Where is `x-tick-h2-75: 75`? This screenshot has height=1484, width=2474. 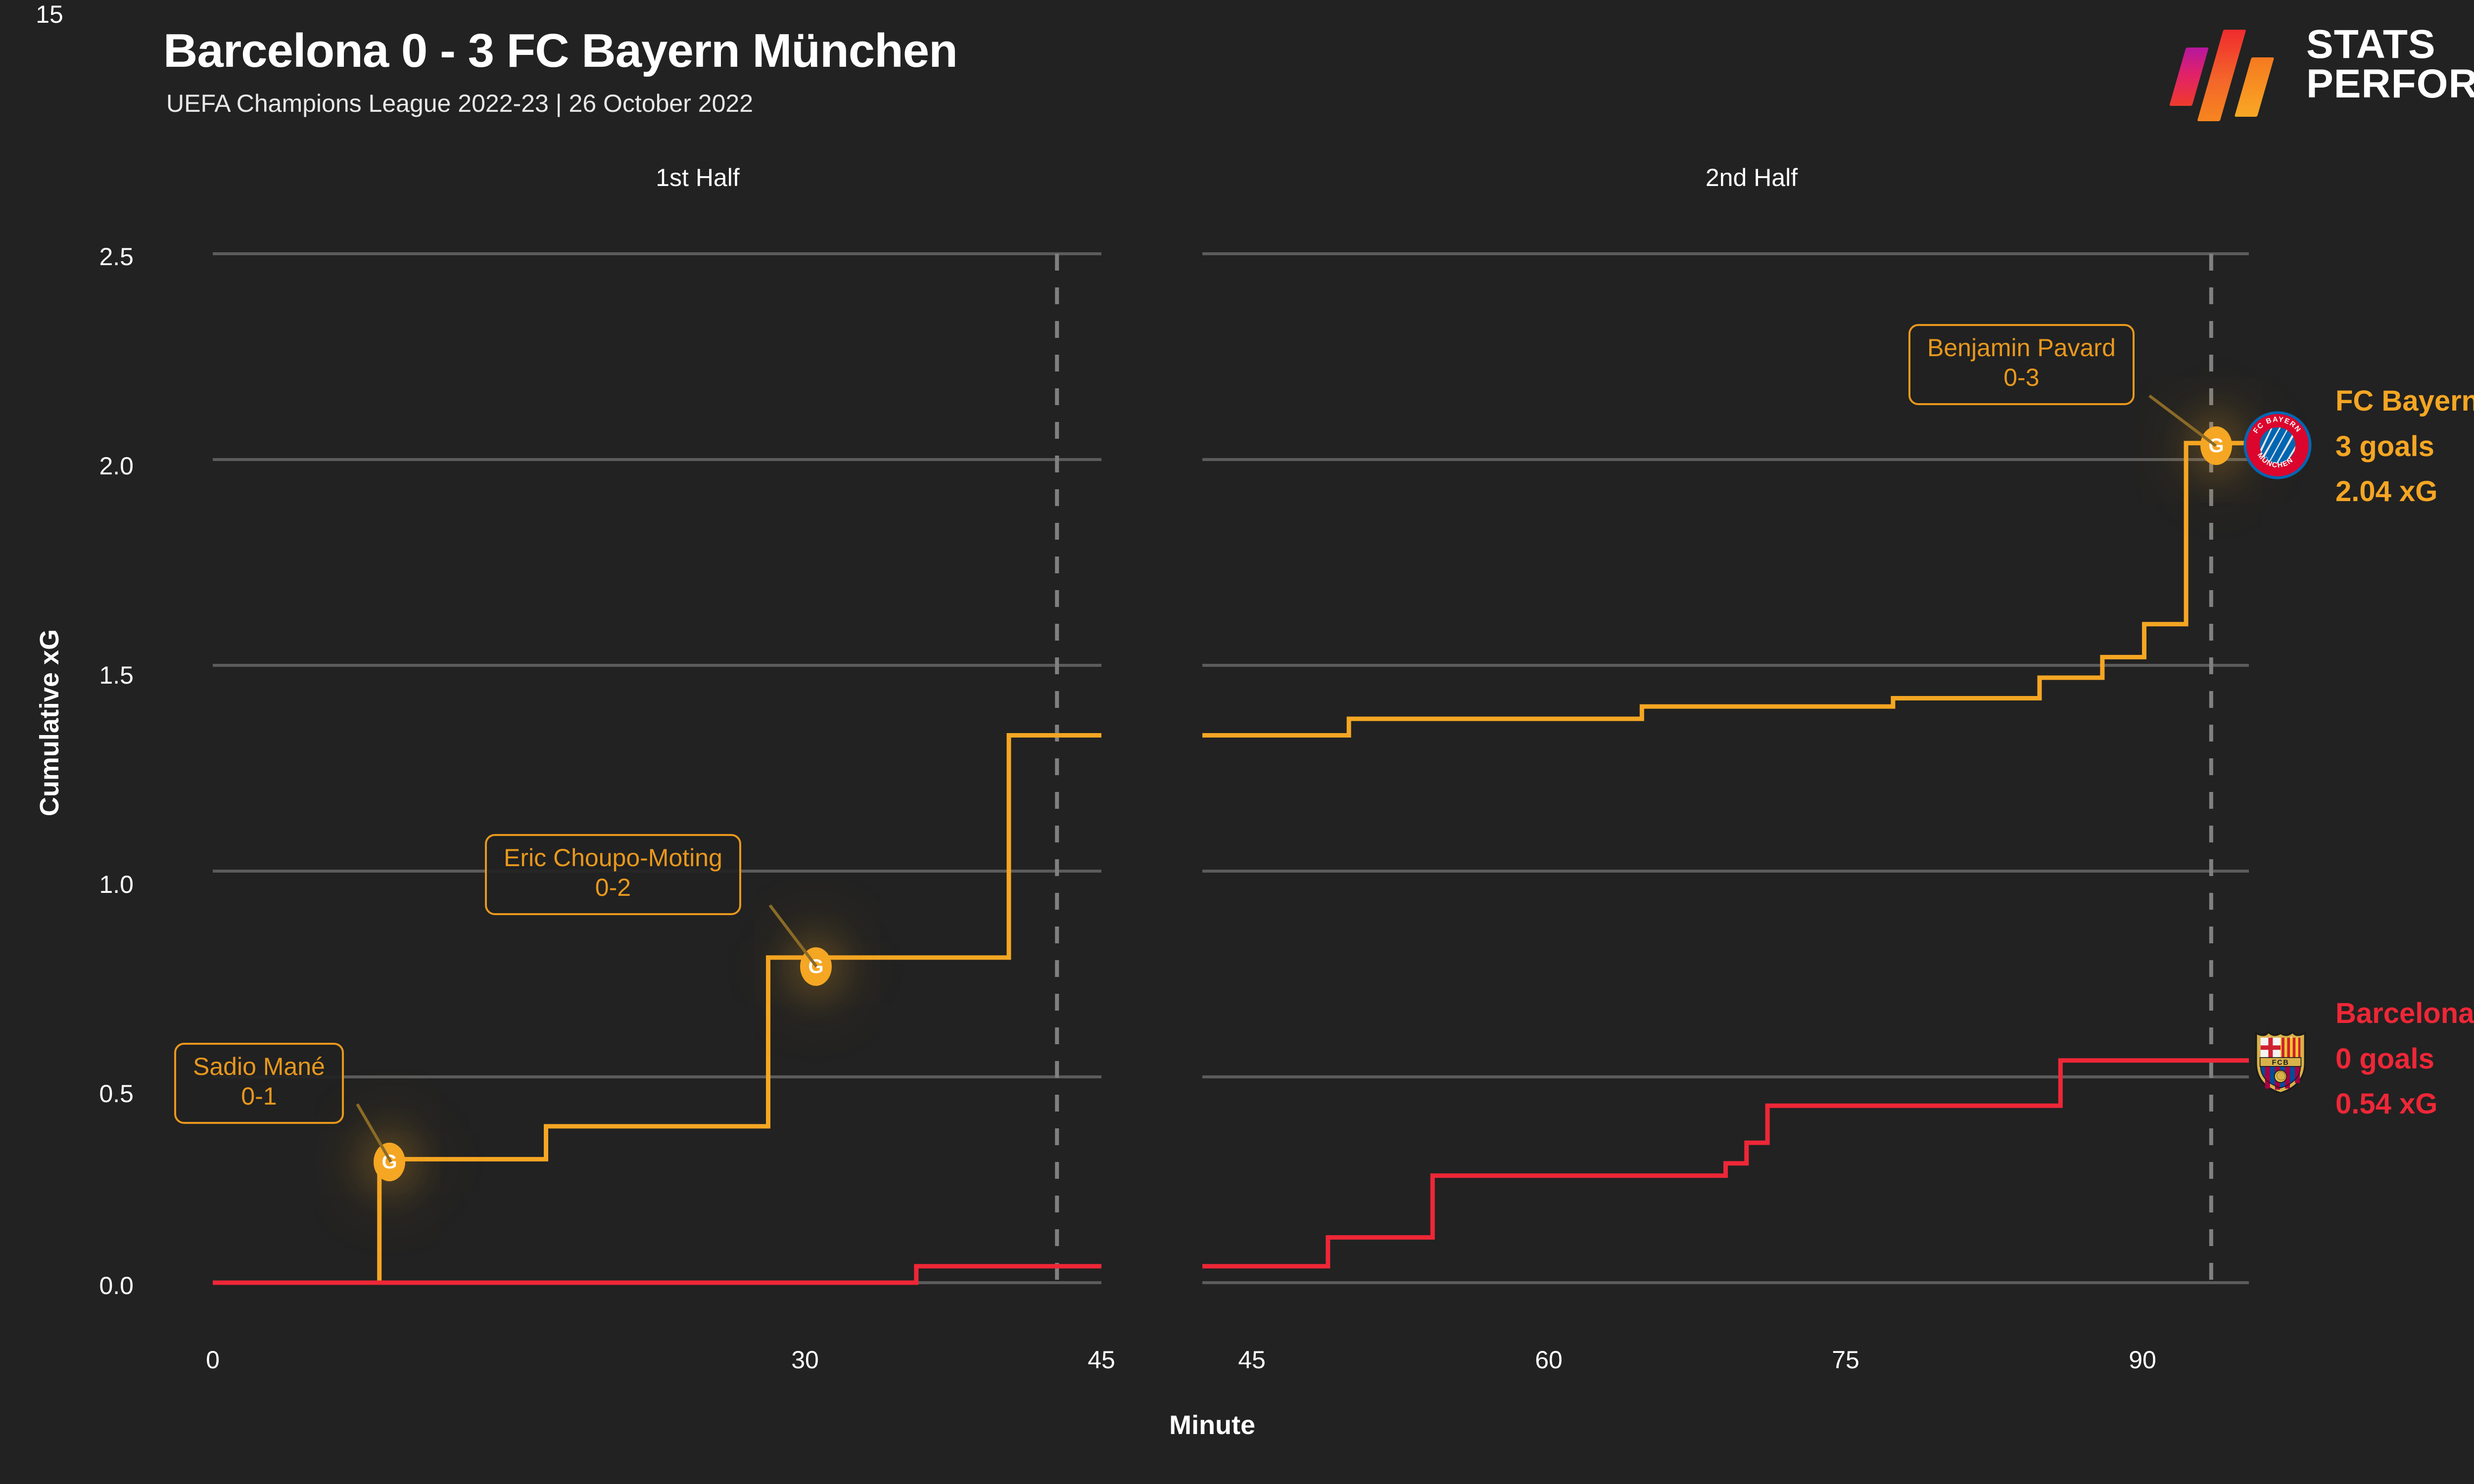
x-tick-h2-75: 75 is located at coordinates (1846, 1360).